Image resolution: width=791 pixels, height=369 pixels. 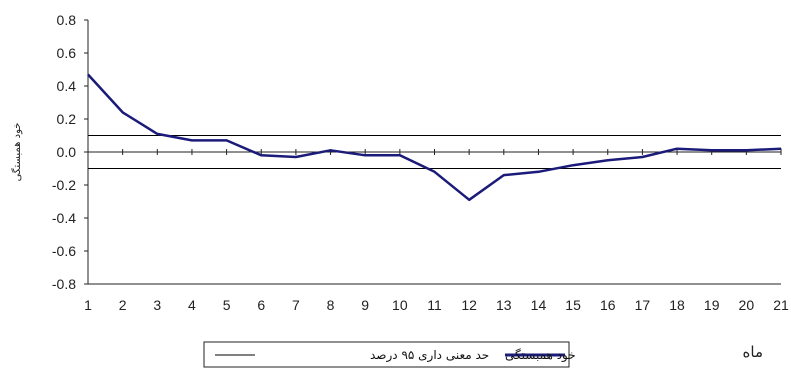 I want to click on y-tick-label: 0.2, so click(x=67, y=119).